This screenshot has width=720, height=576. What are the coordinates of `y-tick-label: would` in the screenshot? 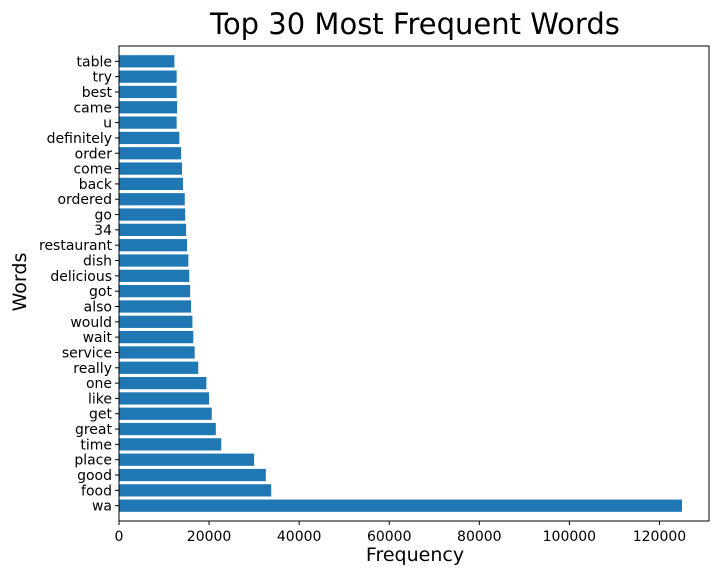 It's located at (91, 323).